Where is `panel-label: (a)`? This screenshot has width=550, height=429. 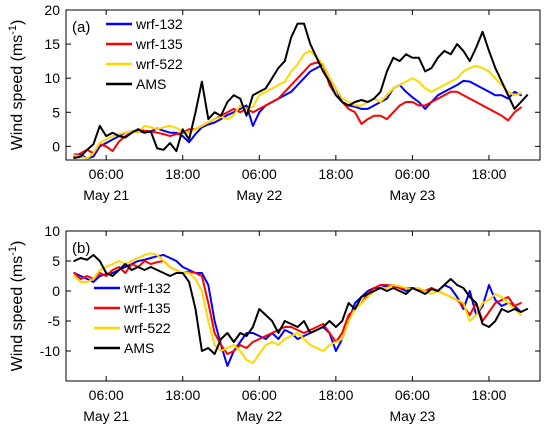
panel-label: (a) is located at coordinates (81, 27).